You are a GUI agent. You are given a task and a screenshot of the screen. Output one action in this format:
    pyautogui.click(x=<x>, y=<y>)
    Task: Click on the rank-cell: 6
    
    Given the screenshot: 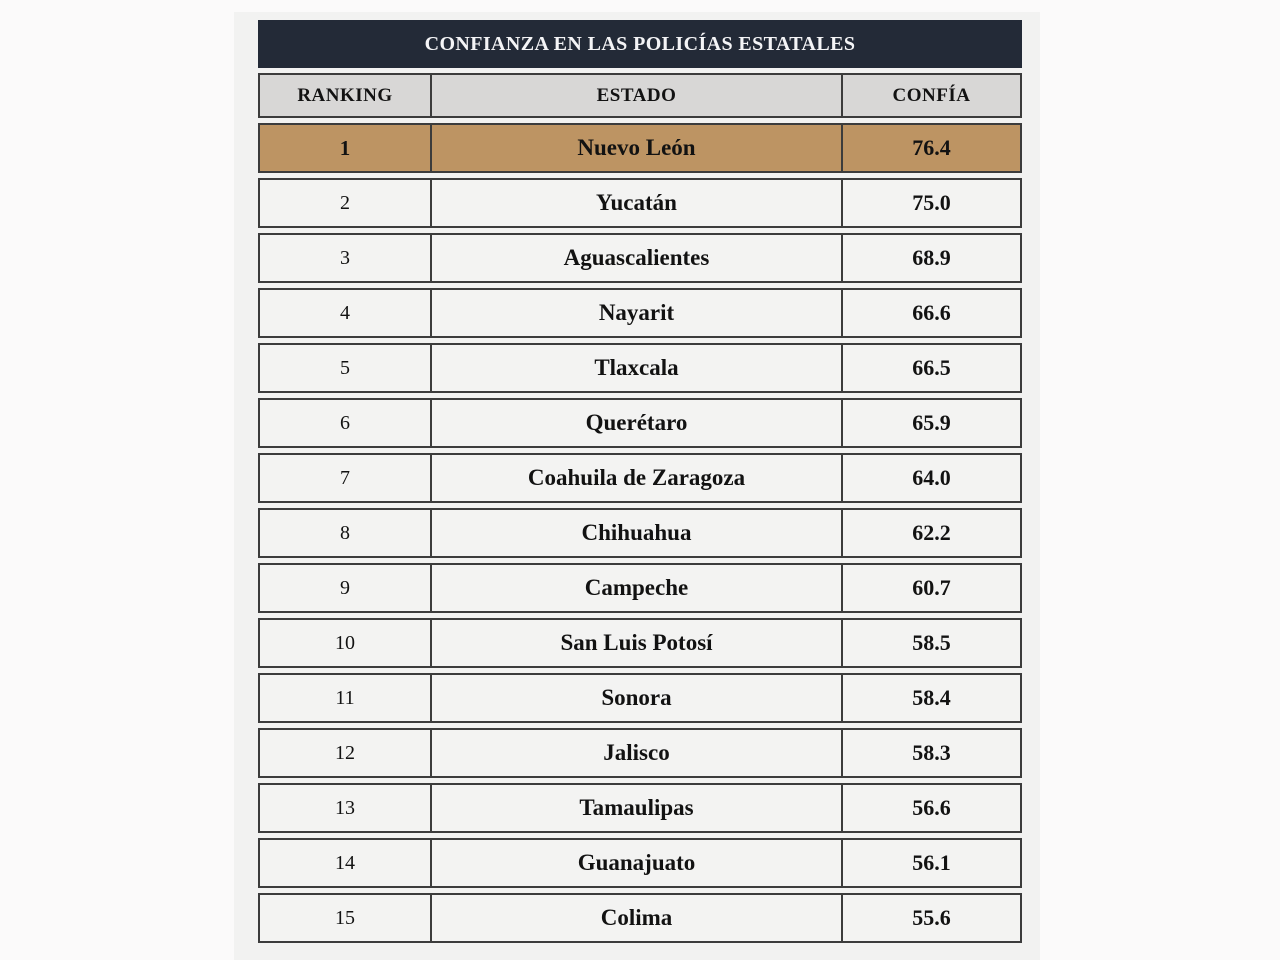 What is the action you would take?
    pyautogui.click(x=345, y=423)
    